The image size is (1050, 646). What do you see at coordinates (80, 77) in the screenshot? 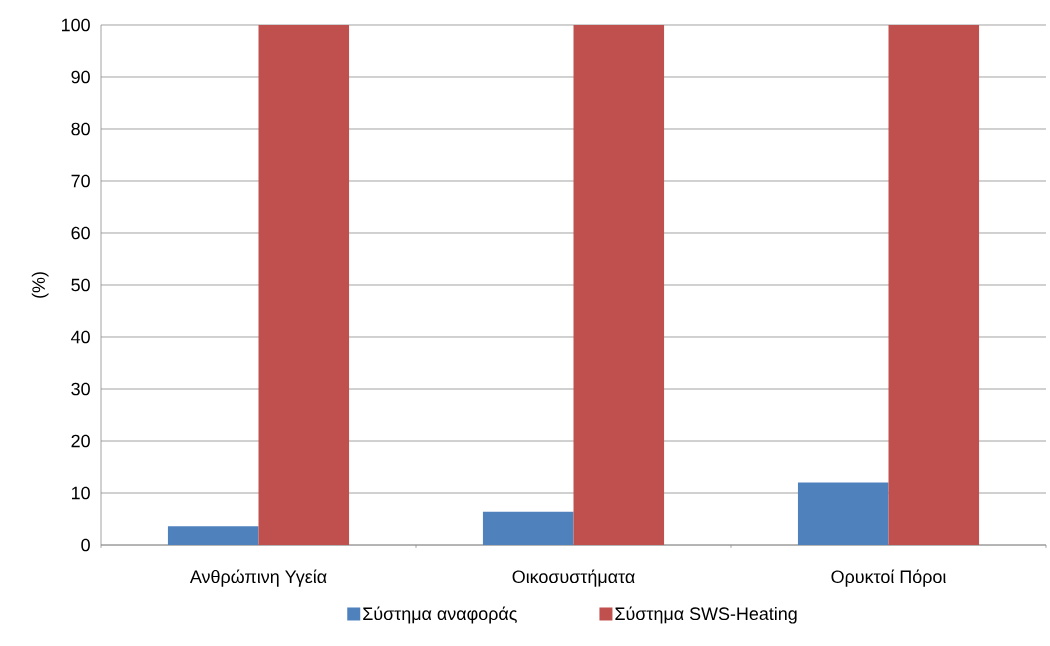
I see `y-tick-label: 90` at bounding box center [80, 77].